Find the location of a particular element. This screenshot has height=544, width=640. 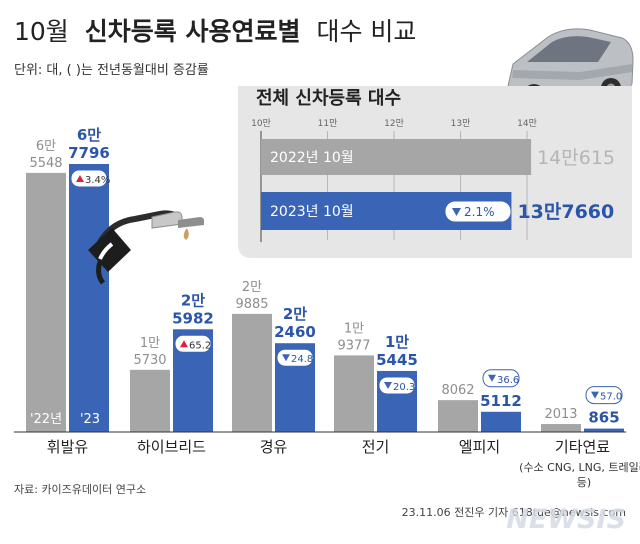

tick-label-1: 11만 is located at coordinates (328, 123).